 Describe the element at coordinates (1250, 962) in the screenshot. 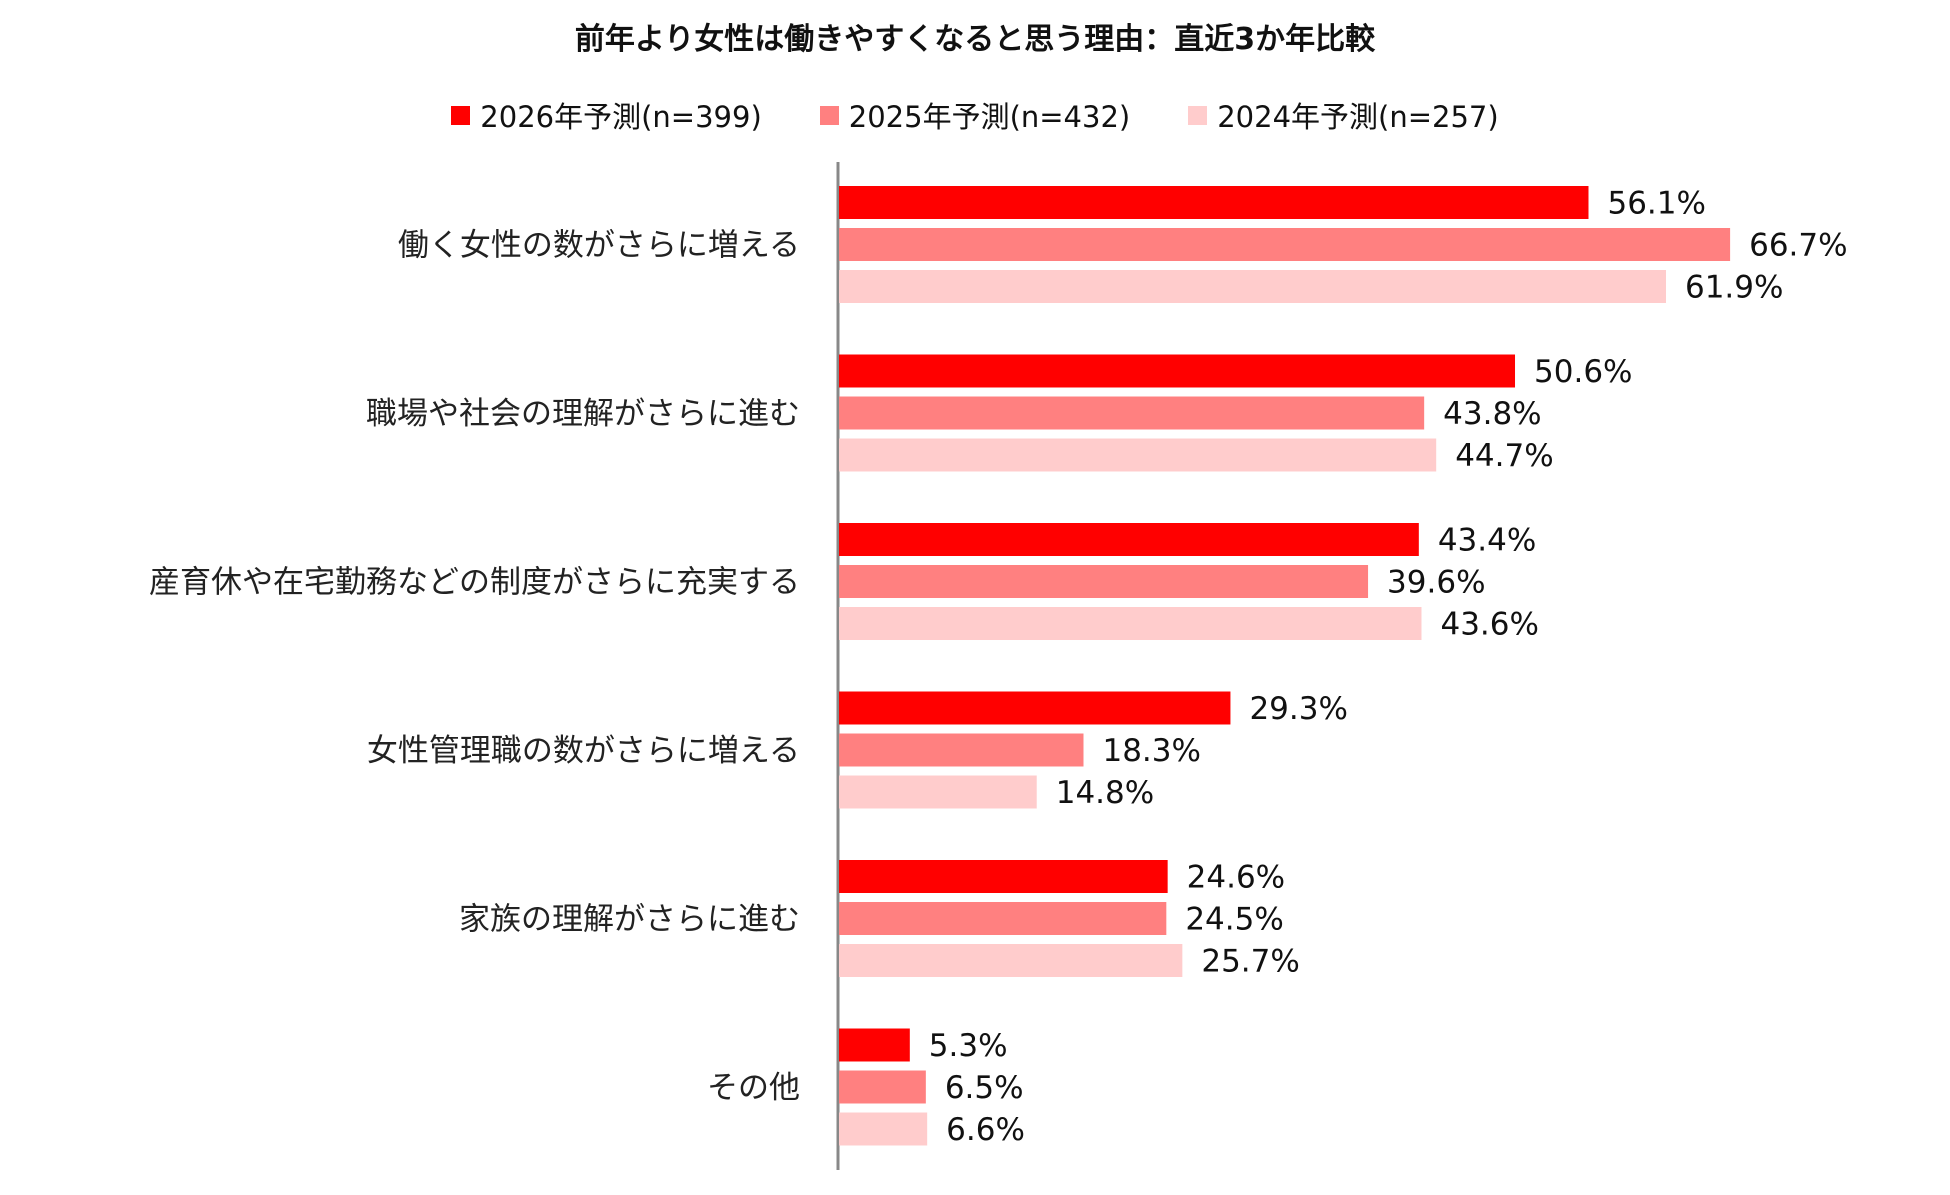

I see `value-label-2024: 25.7%` at that location.